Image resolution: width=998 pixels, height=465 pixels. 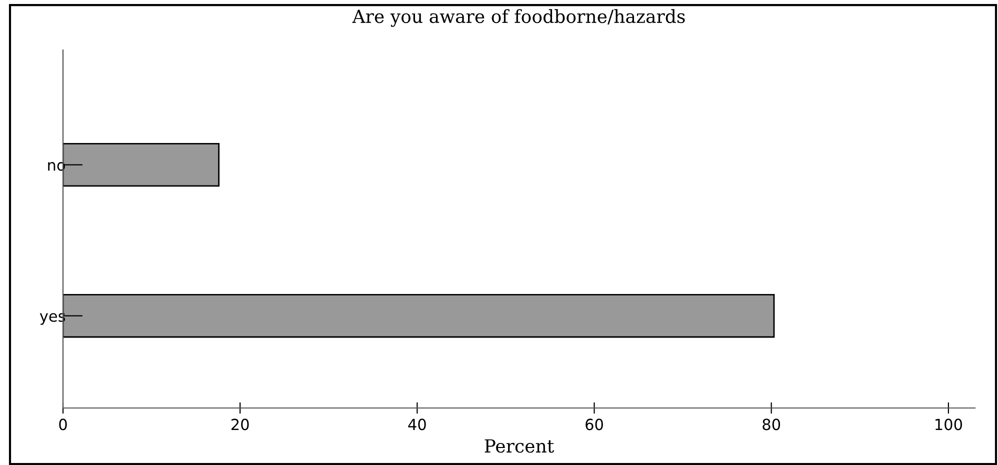 What do you see at coordinates (519, 446) in the screenshot?
I see `x-axis-title: Percent` at bounding box center [519, 446].